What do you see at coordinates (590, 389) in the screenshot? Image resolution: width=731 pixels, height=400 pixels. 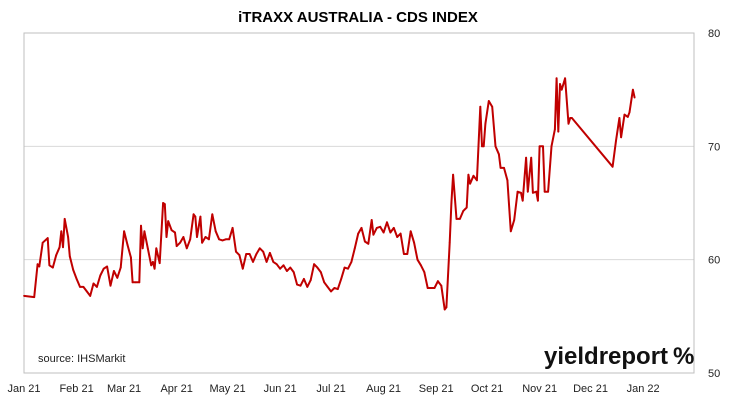 I see `x-tick-label: Dec 21` at bounding box center [590, 389].